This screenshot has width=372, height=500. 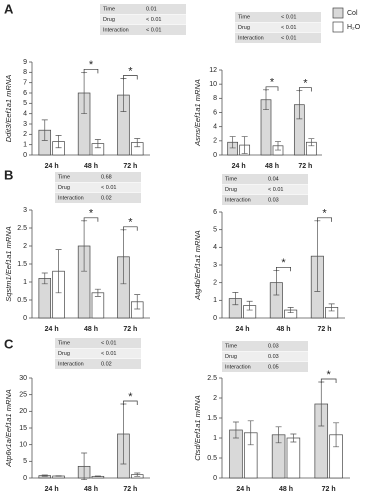 I want to click on y-tick-label: 25, so click(x=23, y=395).